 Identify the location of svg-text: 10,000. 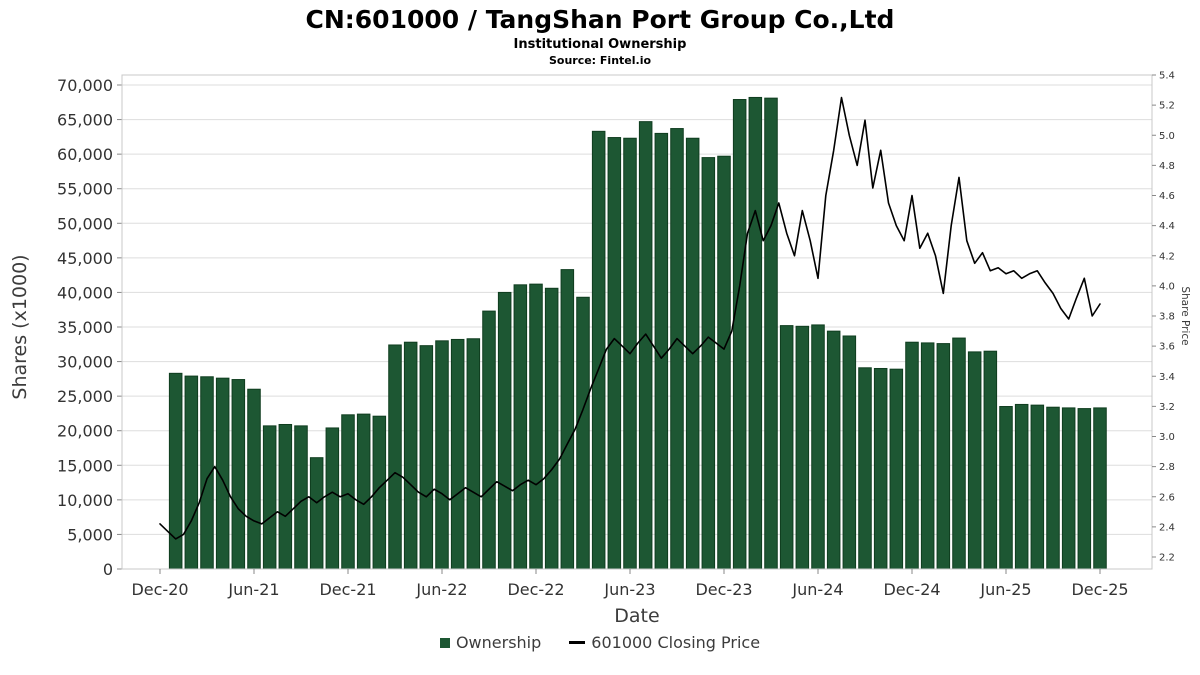
(85, 500).